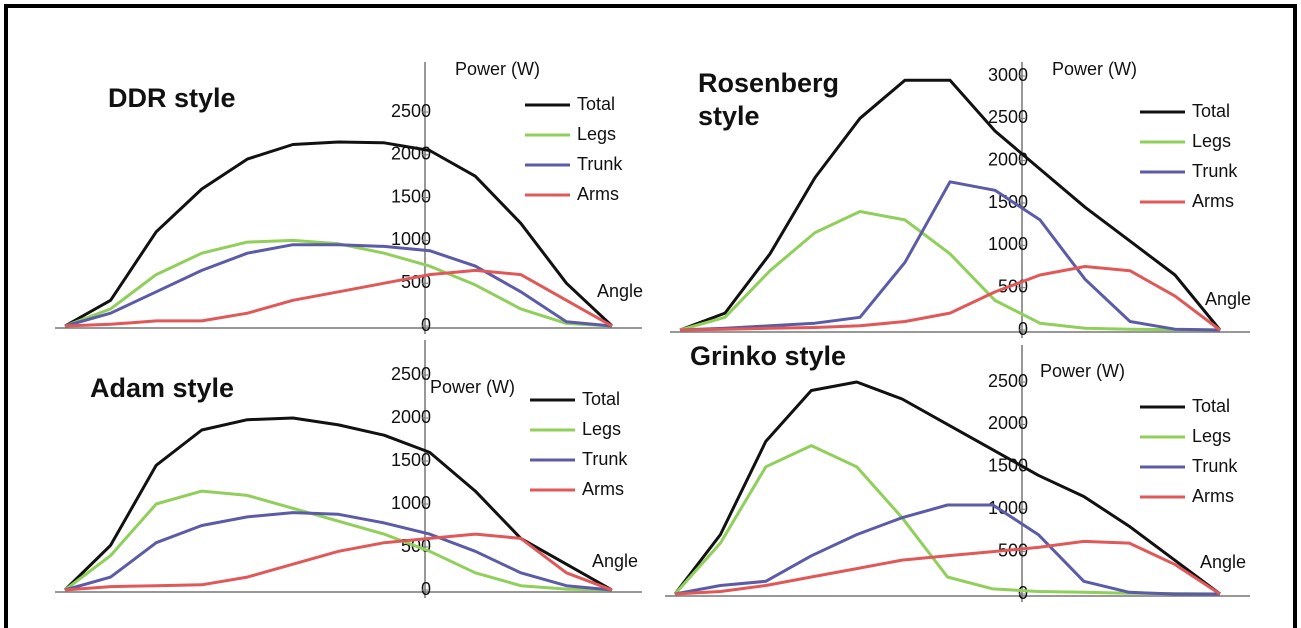  What do you see at coordinates (768, 356) in the screenshot?
I see `chart-title: Grinko style` at bounding box center [768, 356].